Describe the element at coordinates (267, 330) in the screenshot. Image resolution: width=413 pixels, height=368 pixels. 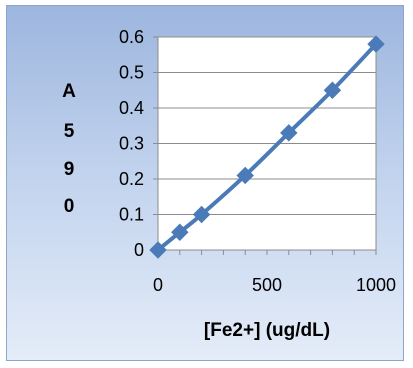
I see `x-axis-title: [Fe2+] (ug/dL)` at that location.